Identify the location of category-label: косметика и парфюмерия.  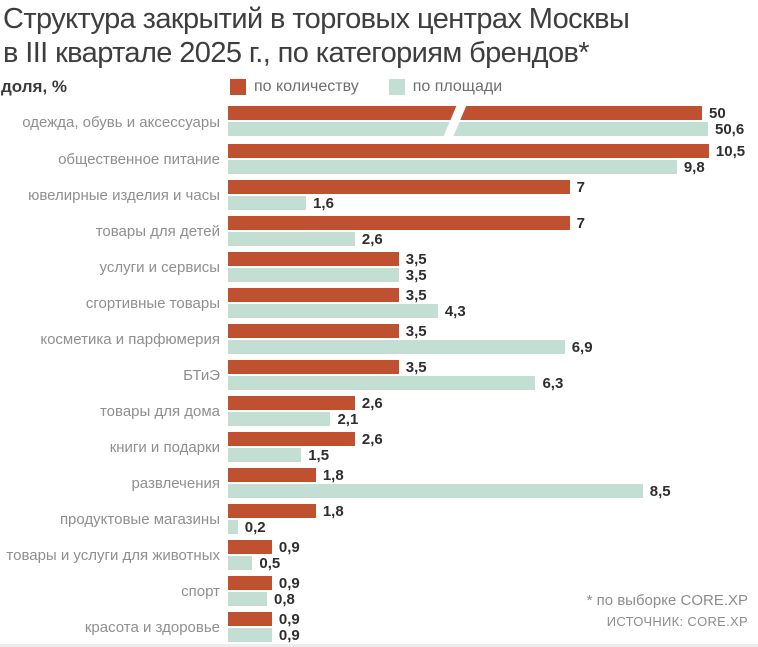
(130, 339).